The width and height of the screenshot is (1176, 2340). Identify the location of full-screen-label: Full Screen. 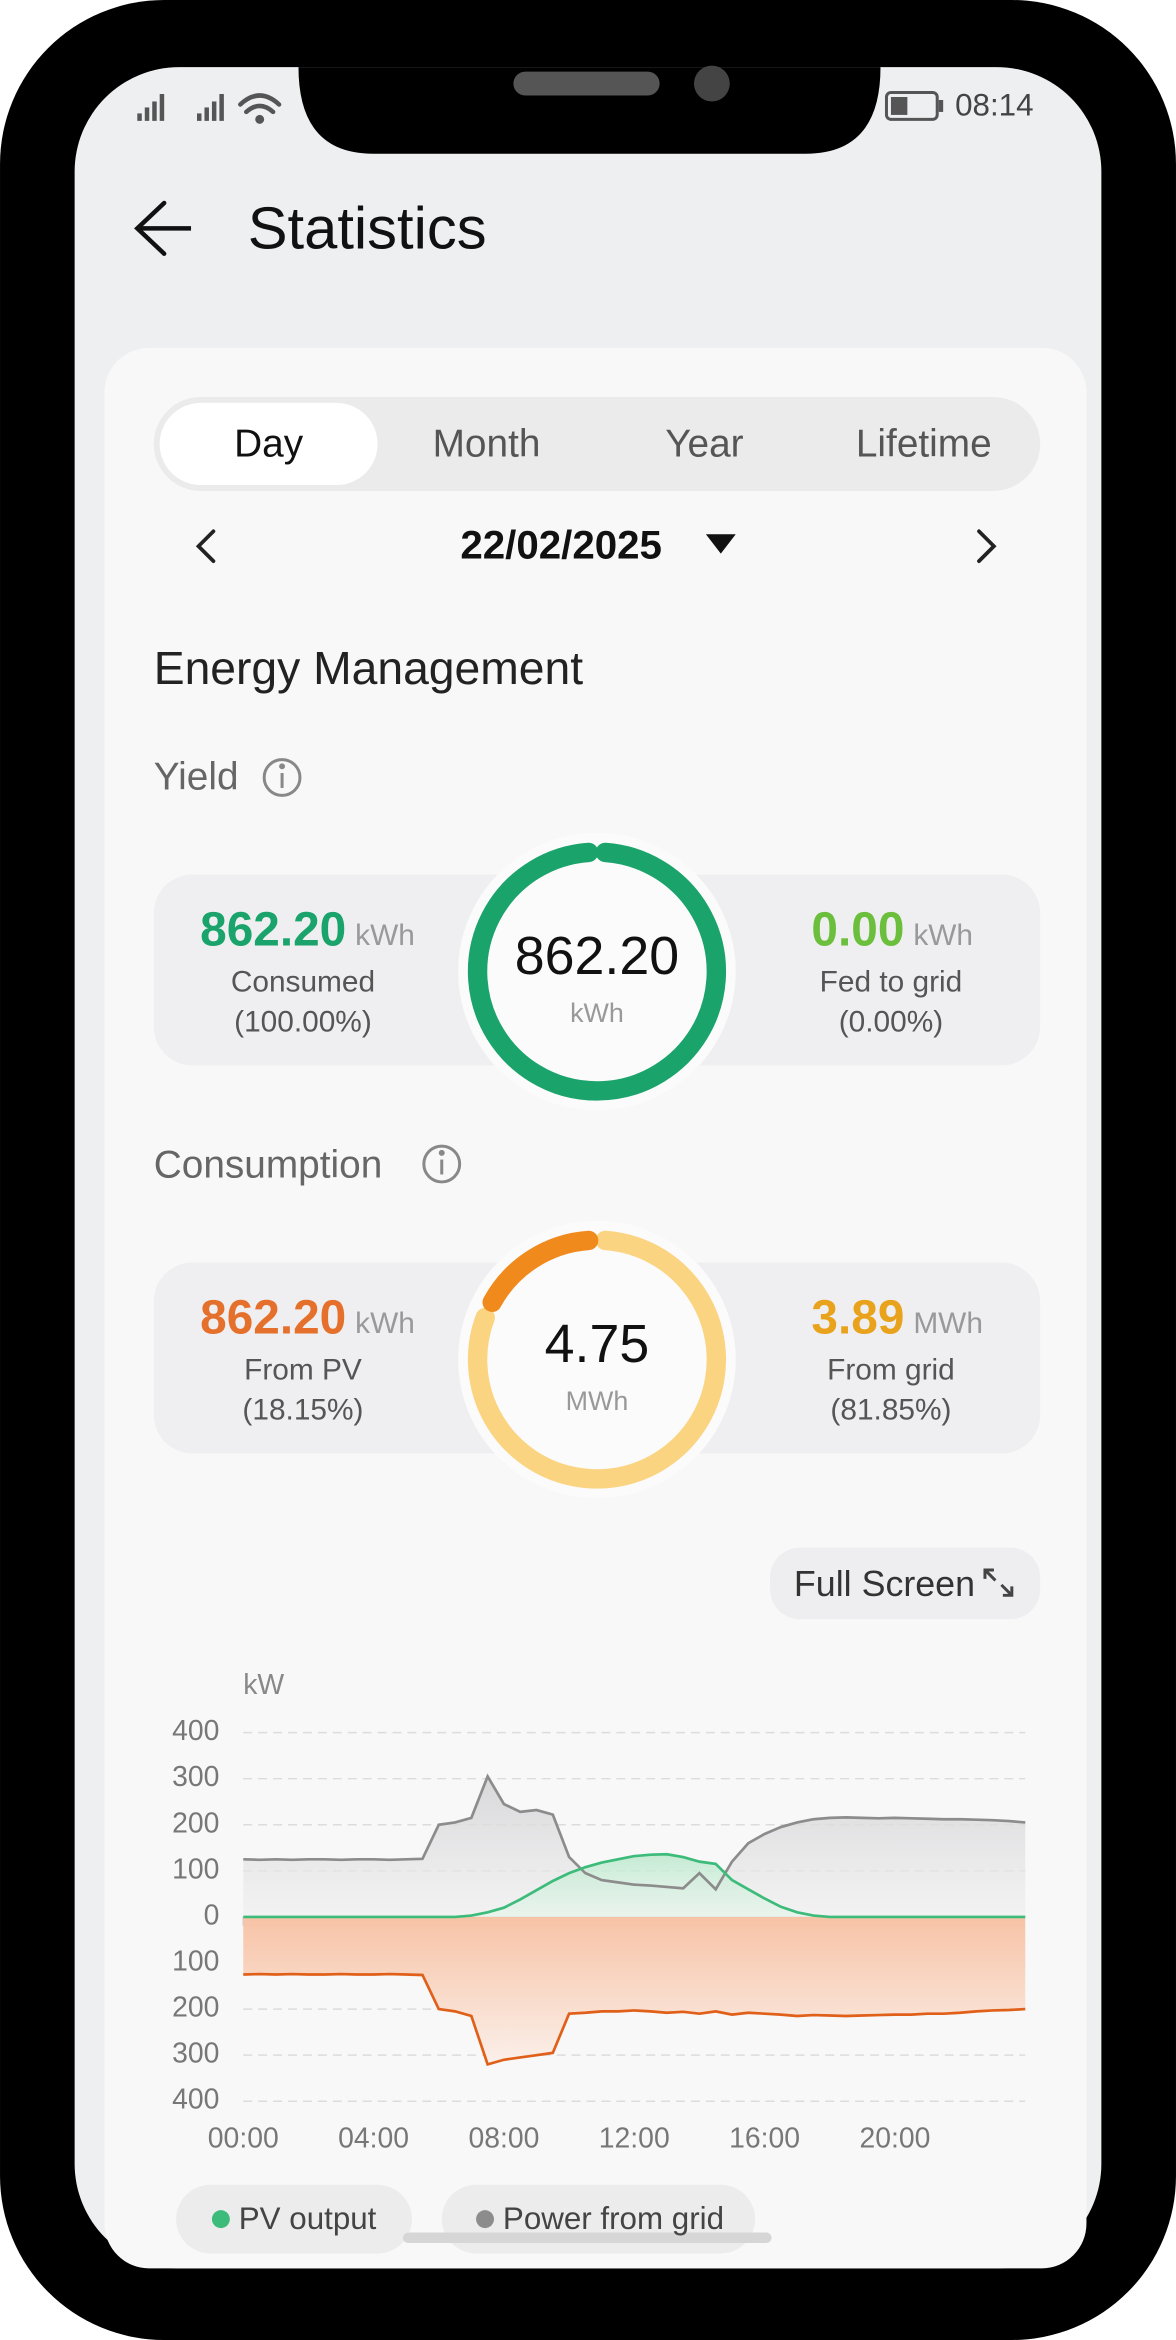
(884, 1584).